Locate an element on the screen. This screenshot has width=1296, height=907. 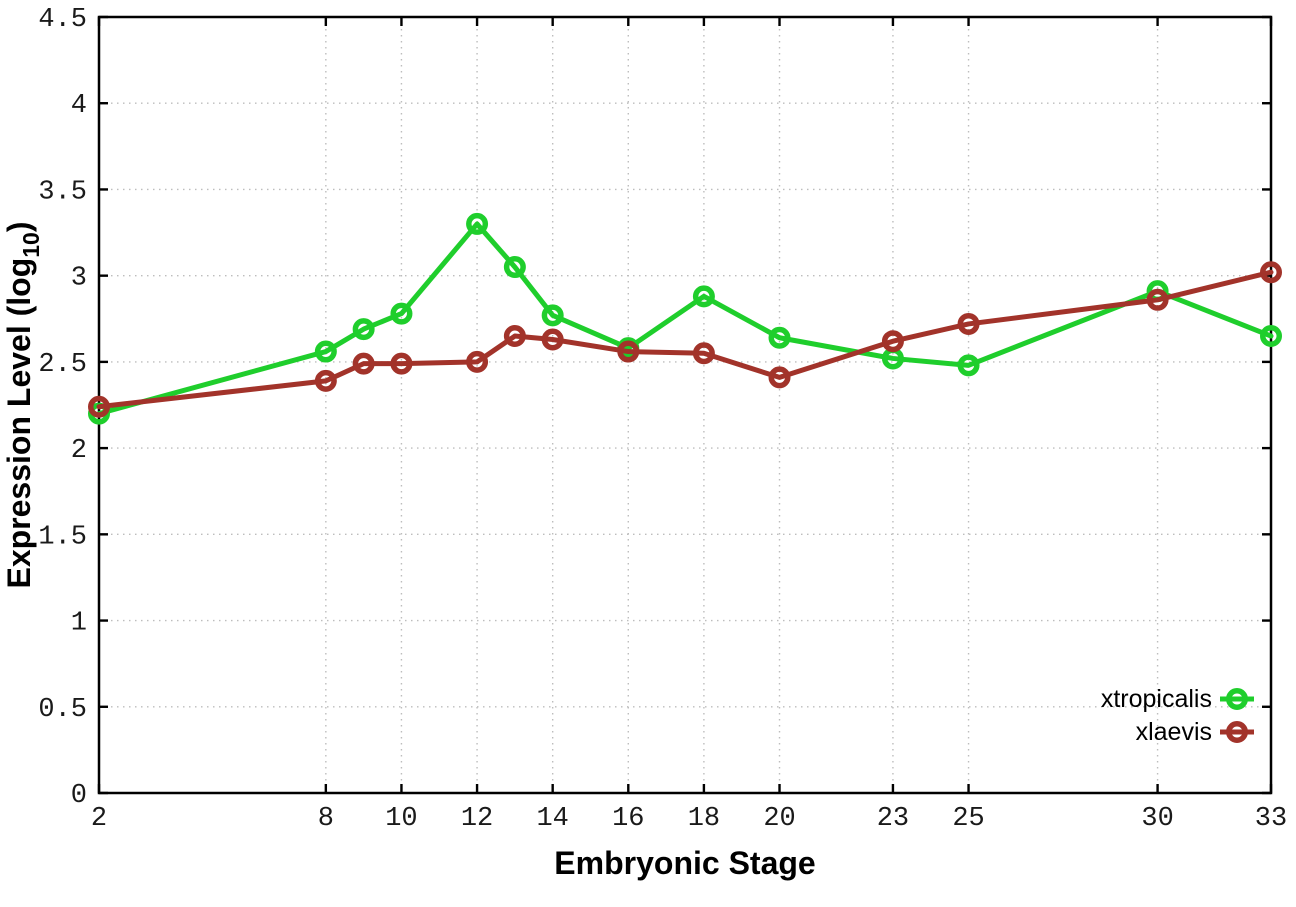
legend-marker-xlaevis is located at coordinates (1237, 732).